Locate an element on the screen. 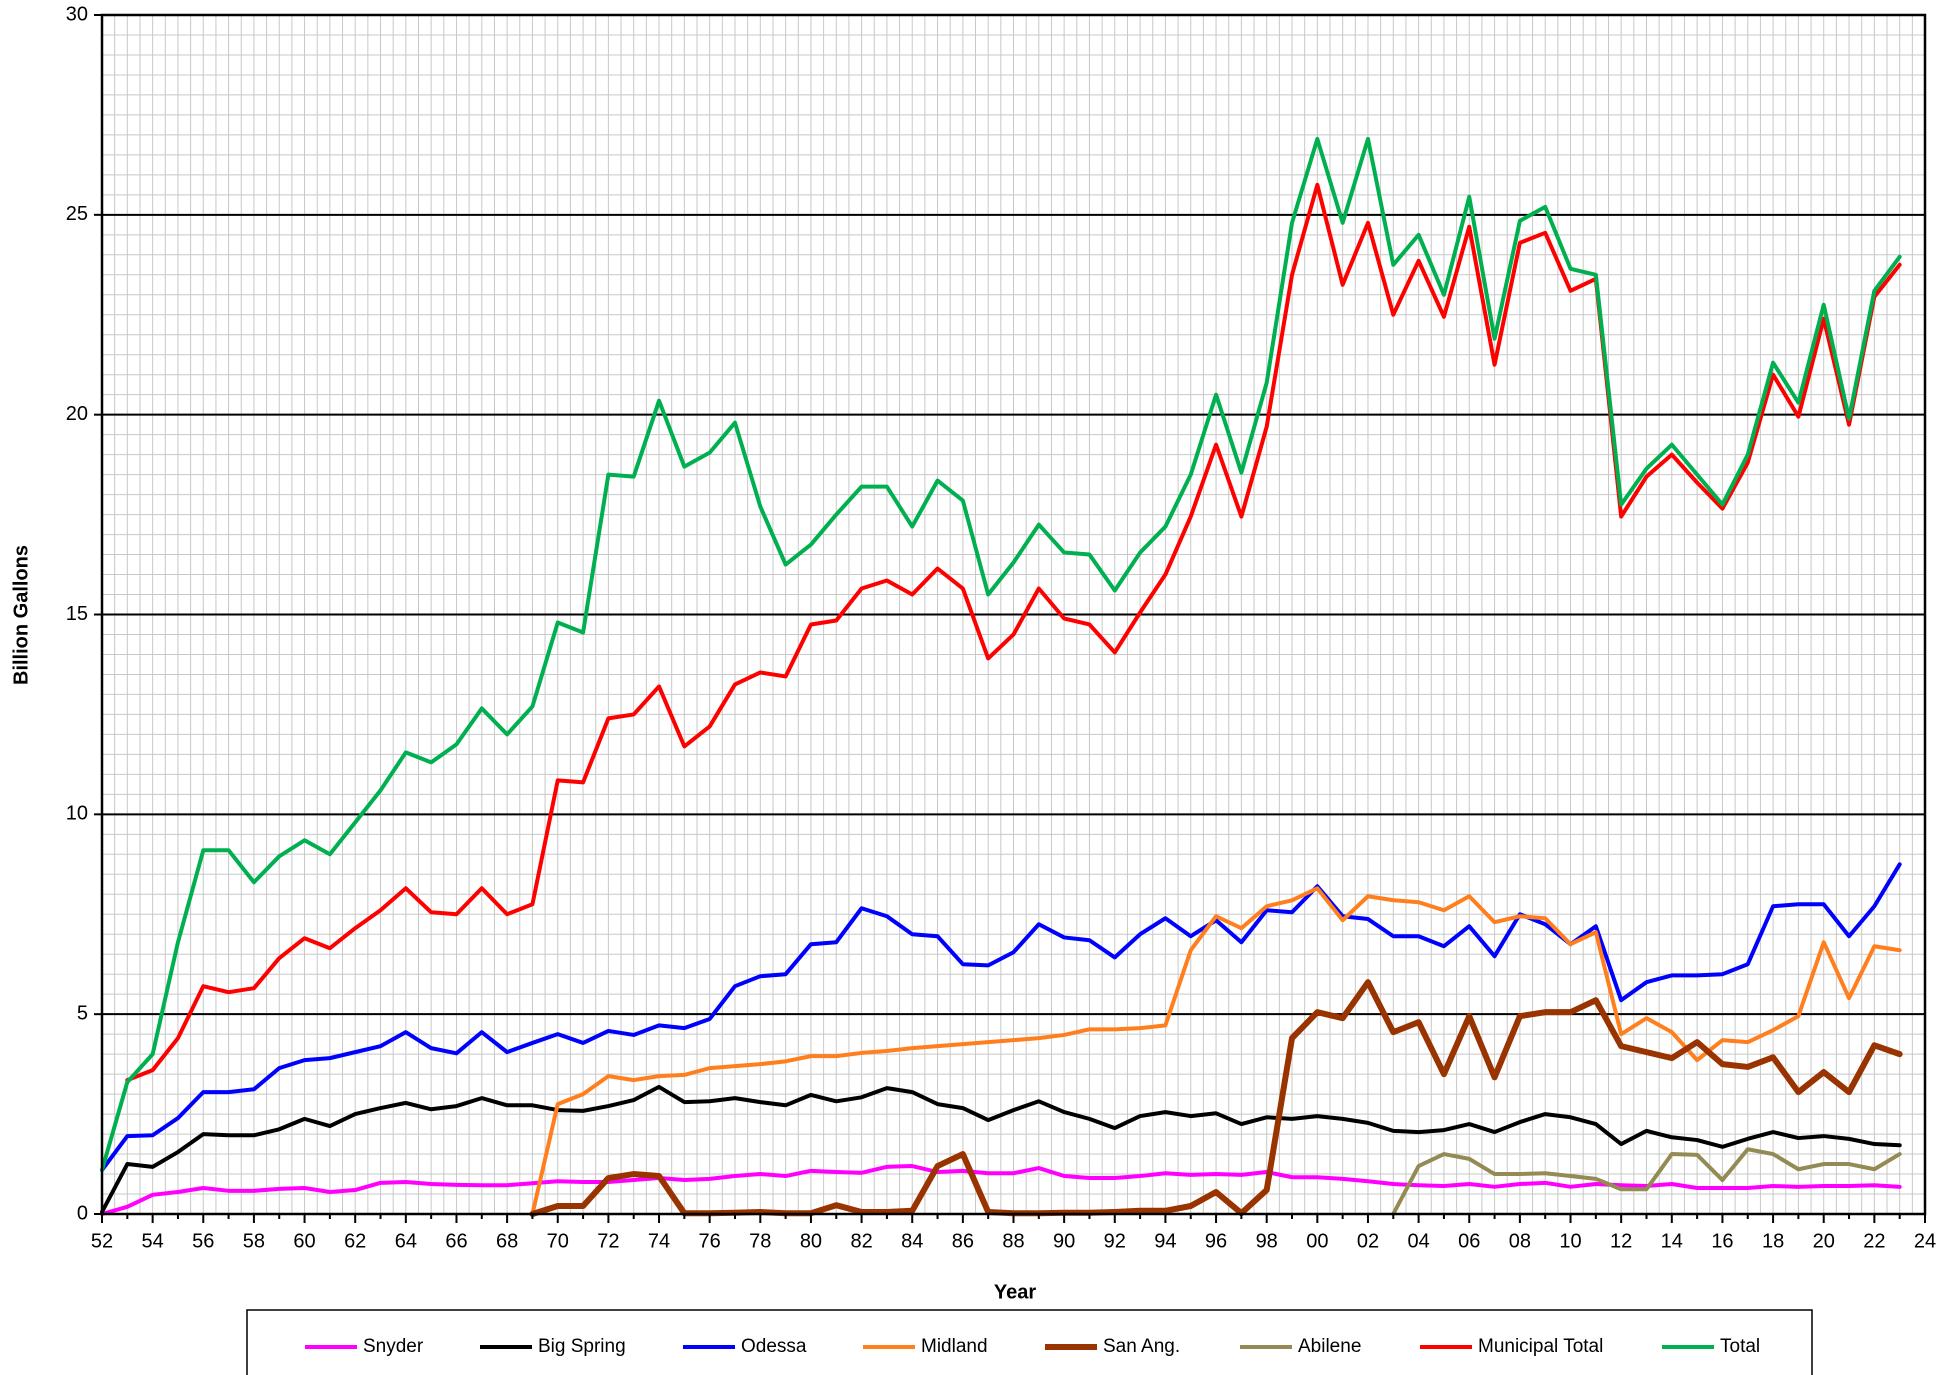 The image size is (1950, 1375). x-tick-label: 06 is located at coordinates (1469, 1241).